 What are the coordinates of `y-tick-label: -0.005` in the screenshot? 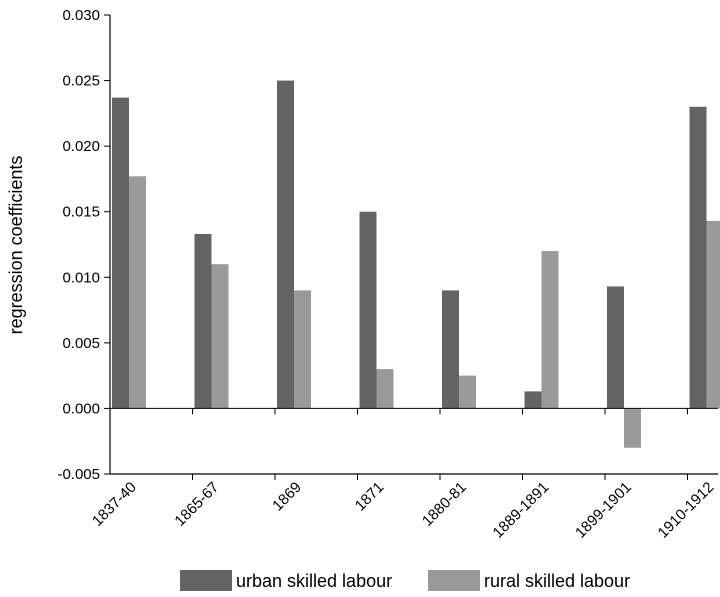 It's located at (78, 474).